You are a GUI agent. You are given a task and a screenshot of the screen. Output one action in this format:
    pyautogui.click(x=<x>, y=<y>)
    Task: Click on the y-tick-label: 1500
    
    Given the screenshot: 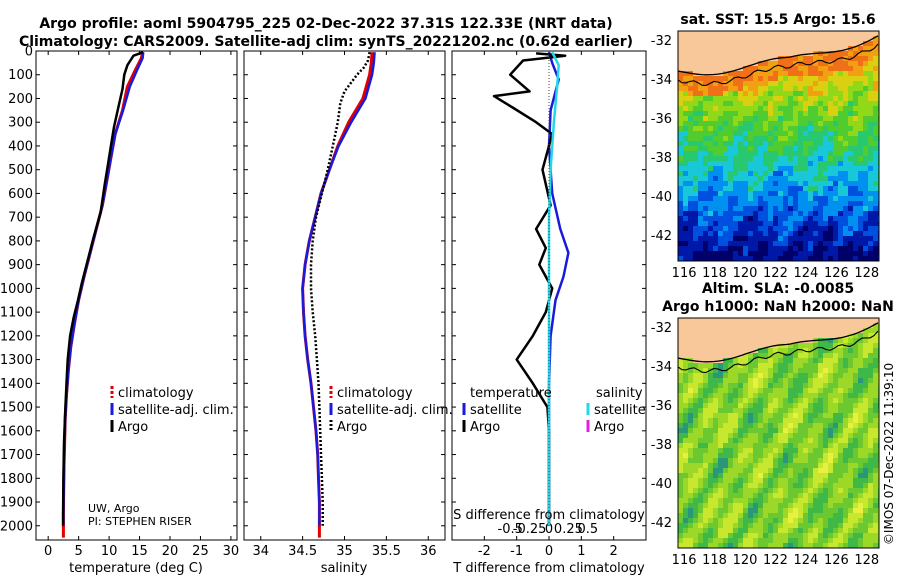 What is the action you would take?
    pyautogui.click(x=16, y=408)
    